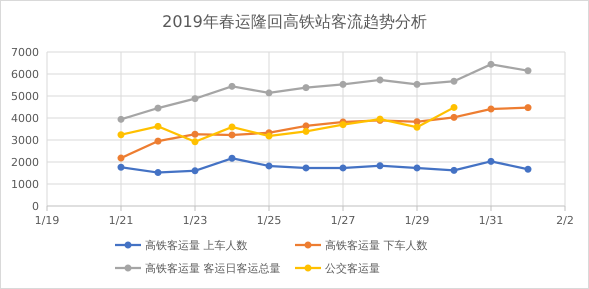  I want to click on legend-label: 高铁客运量 下车人数, so click(376, 245).